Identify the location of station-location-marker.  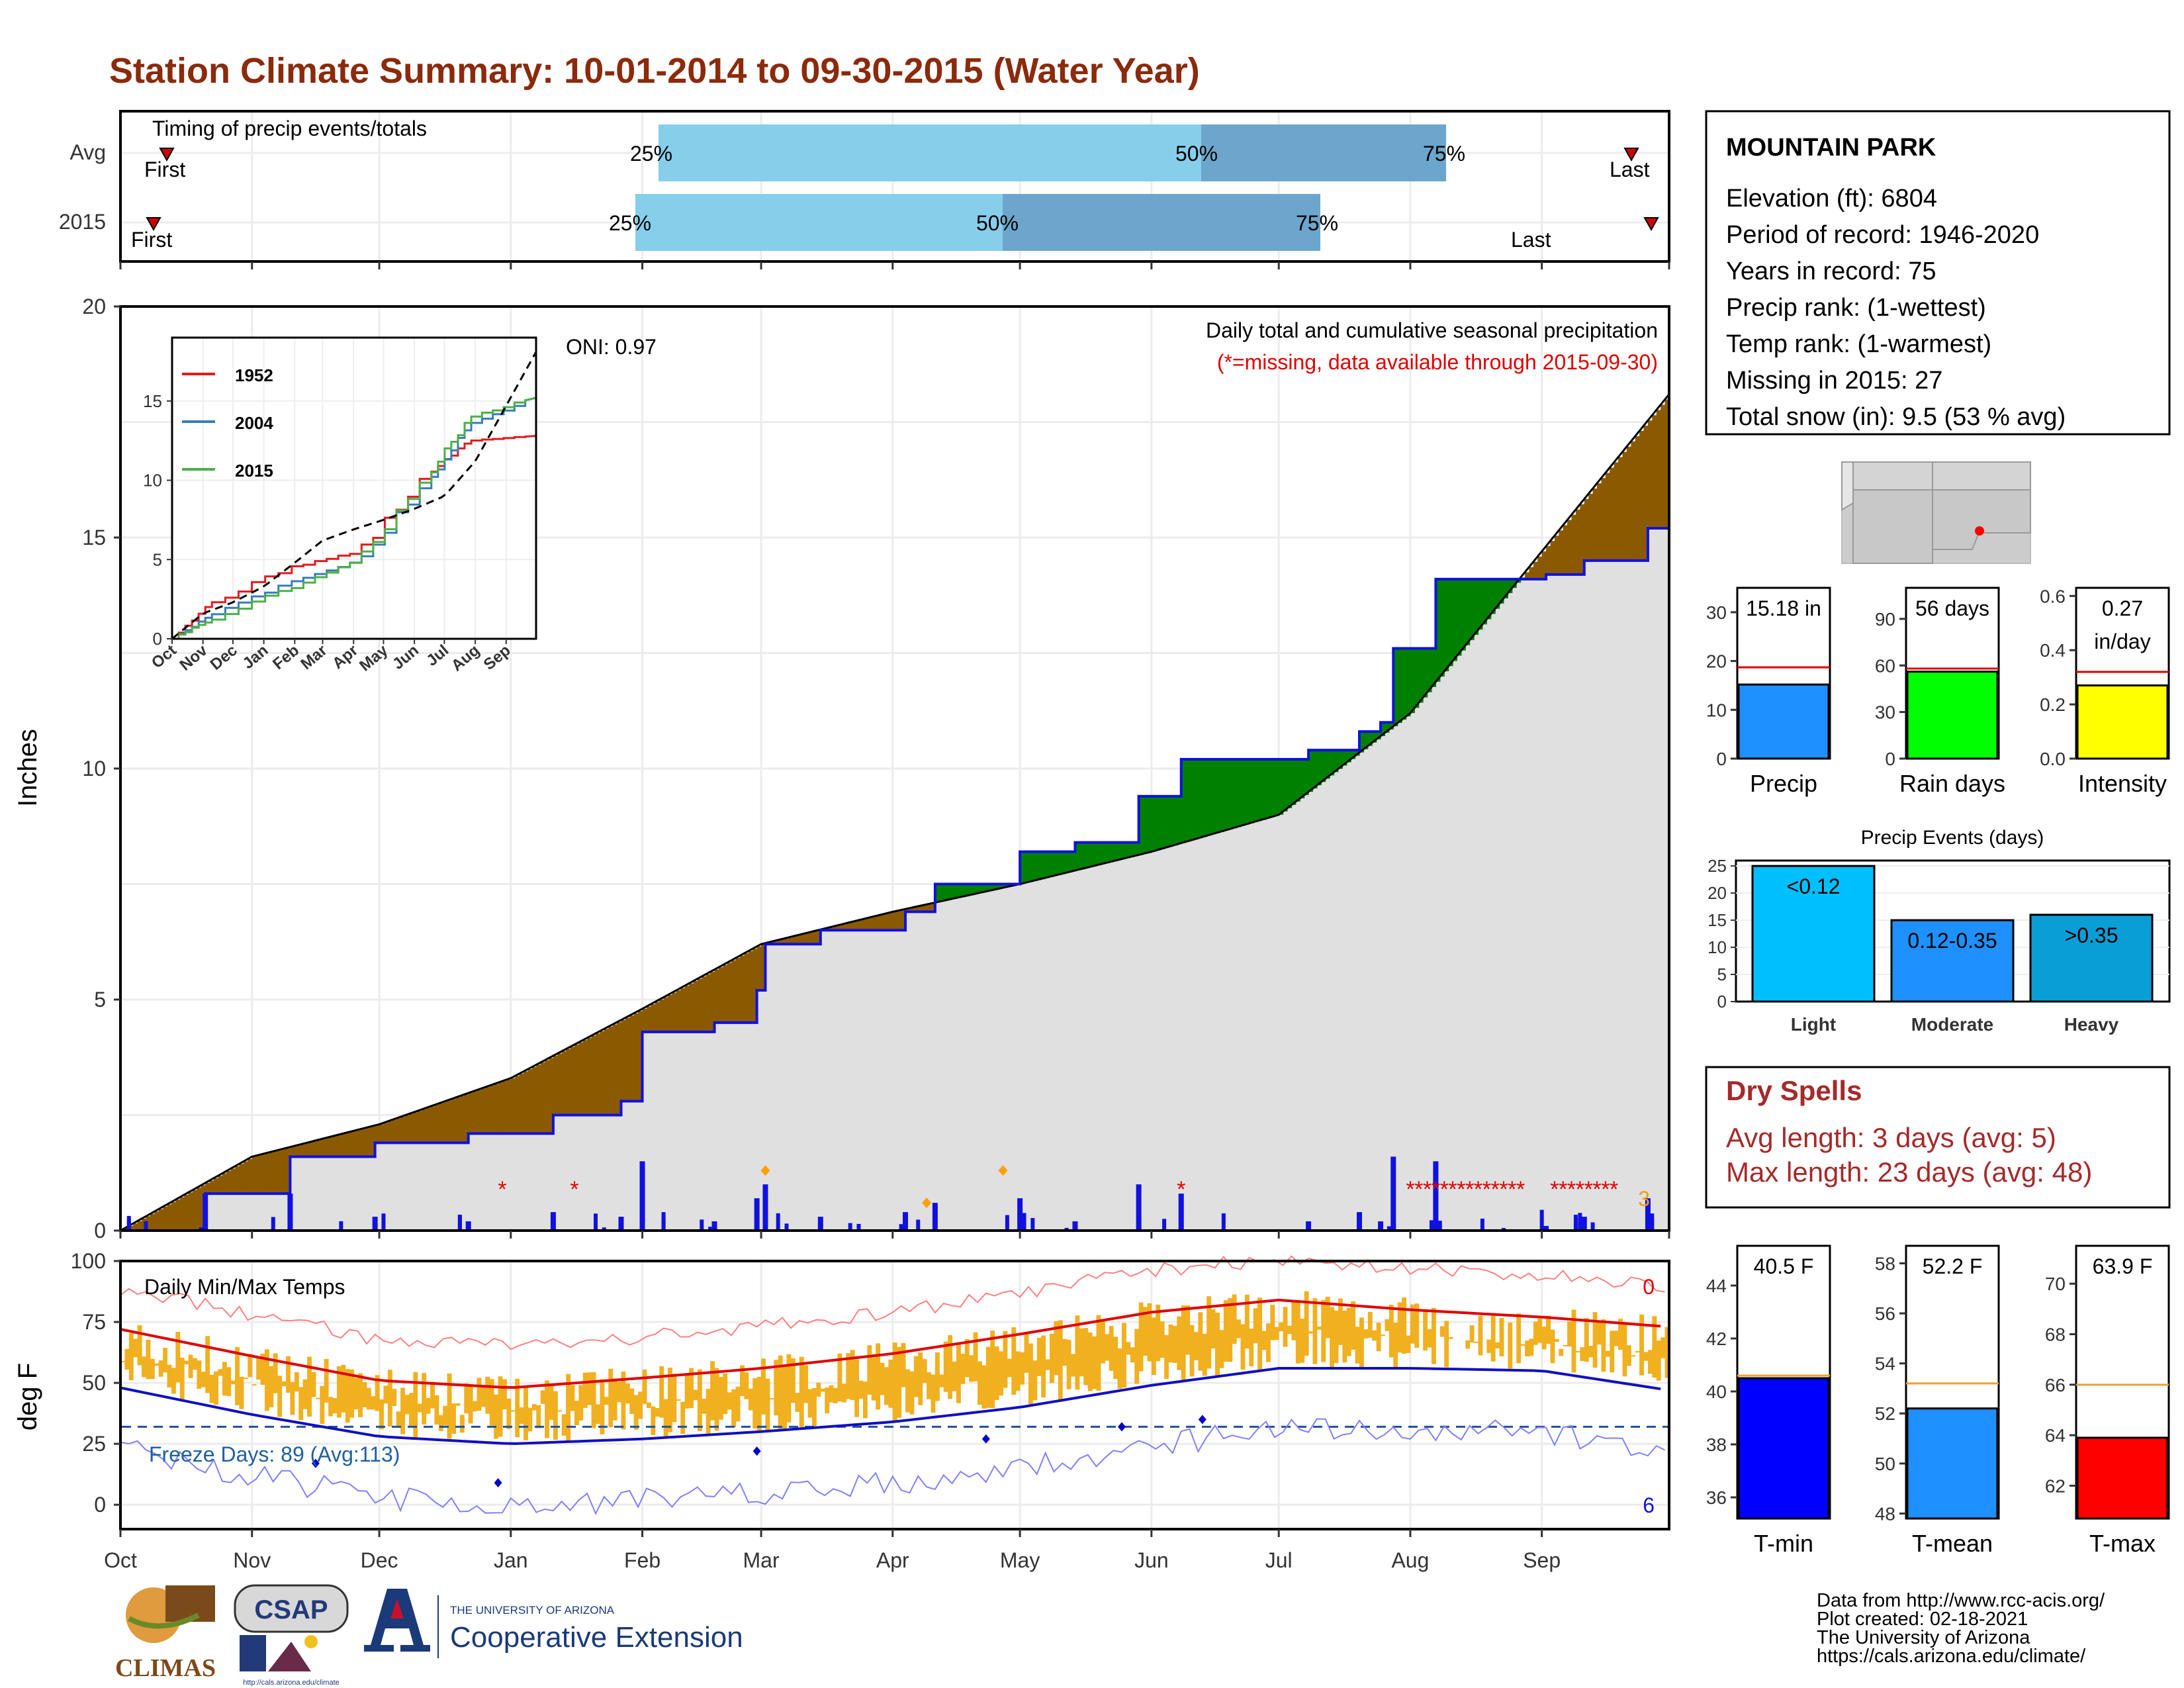
(1979, 531).